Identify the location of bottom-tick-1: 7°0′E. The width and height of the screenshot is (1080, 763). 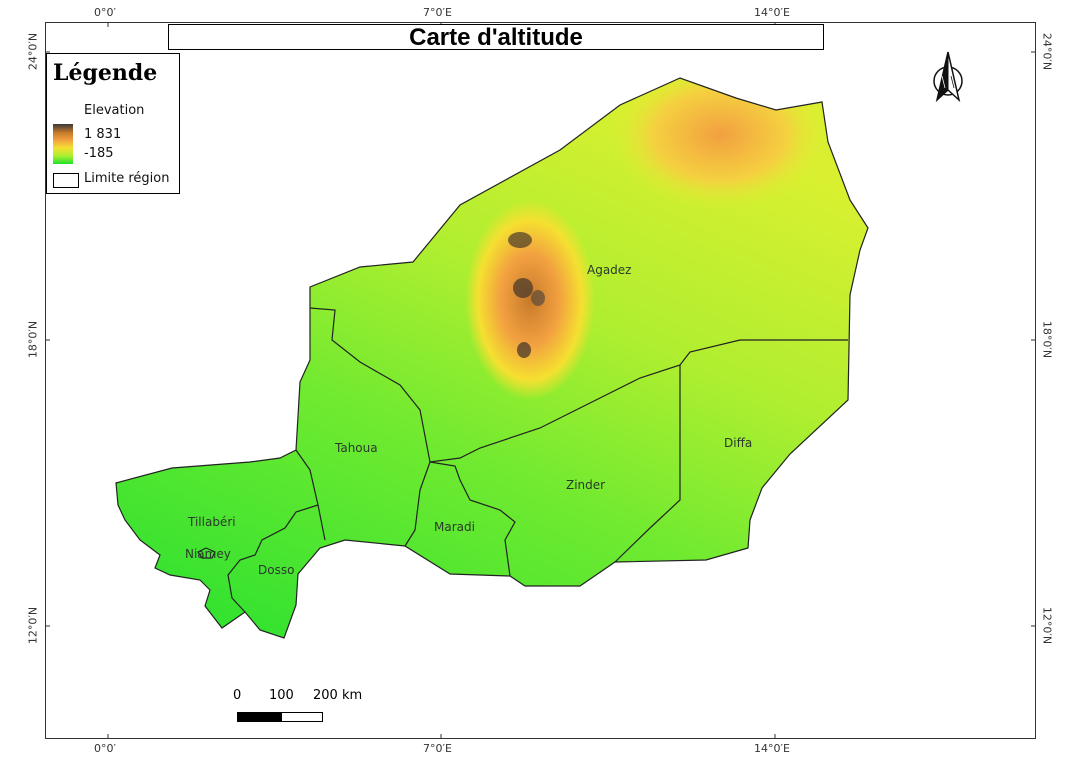
(437, 748).